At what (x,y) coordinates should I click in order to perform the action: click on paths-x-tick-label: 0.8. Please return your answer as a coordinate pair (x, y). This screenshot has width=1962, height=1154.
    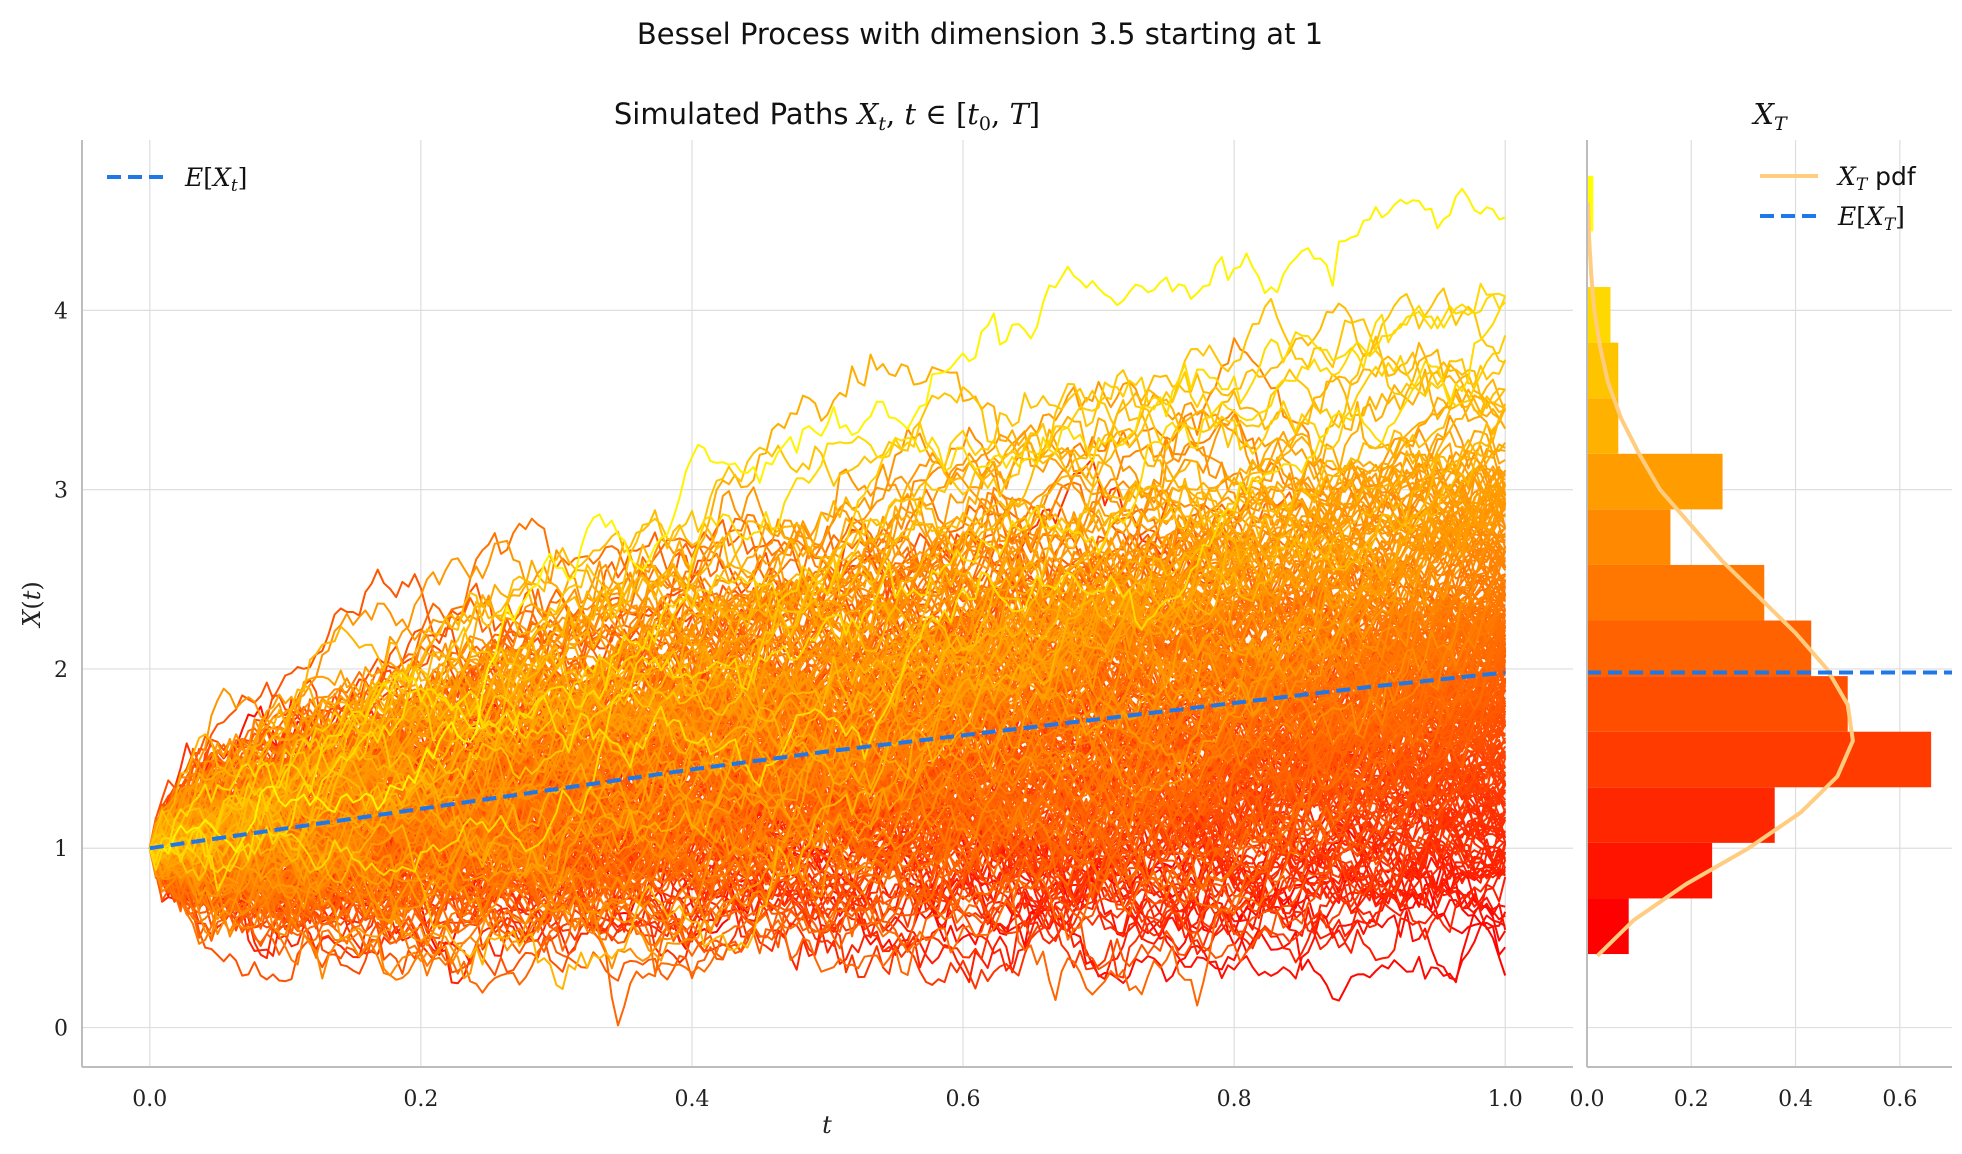
    Looking at the image, I should click on (1234, 1099).